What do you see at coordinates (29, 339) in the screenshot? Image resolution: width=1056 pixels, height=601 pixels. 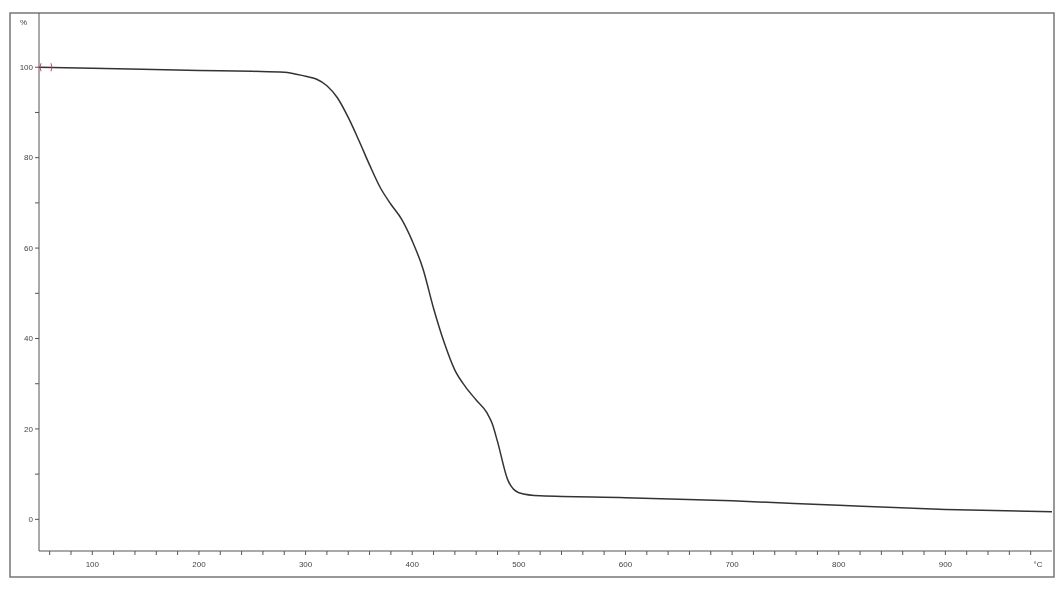 I see `y-tick-label: 40` at bounding box center [29, 339].